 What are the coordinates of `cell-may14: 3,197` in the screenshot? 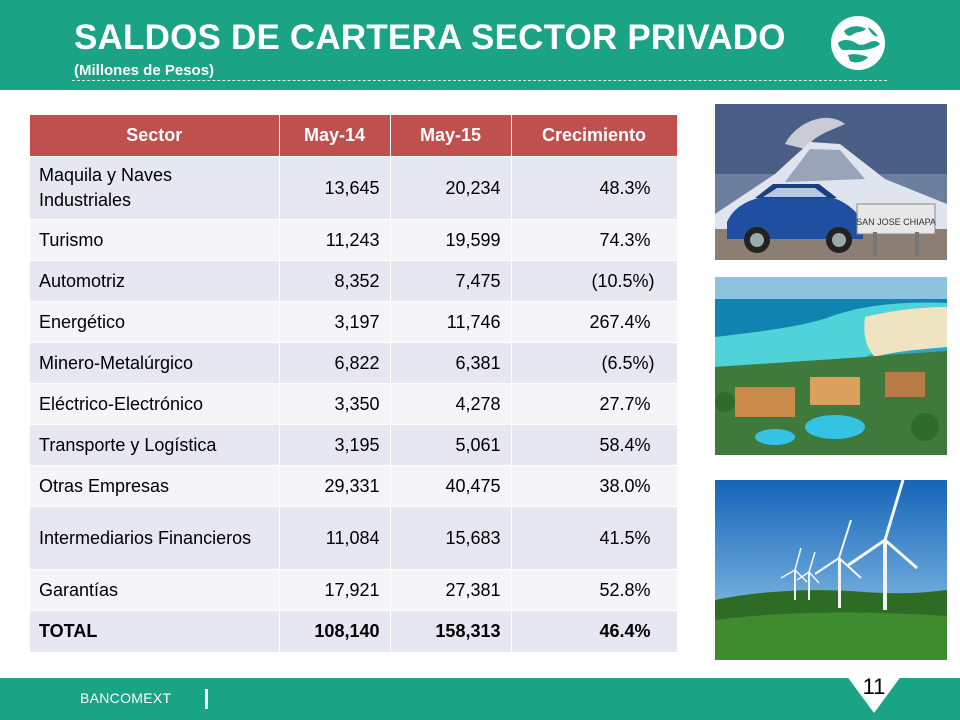 It's located at (335, 322).